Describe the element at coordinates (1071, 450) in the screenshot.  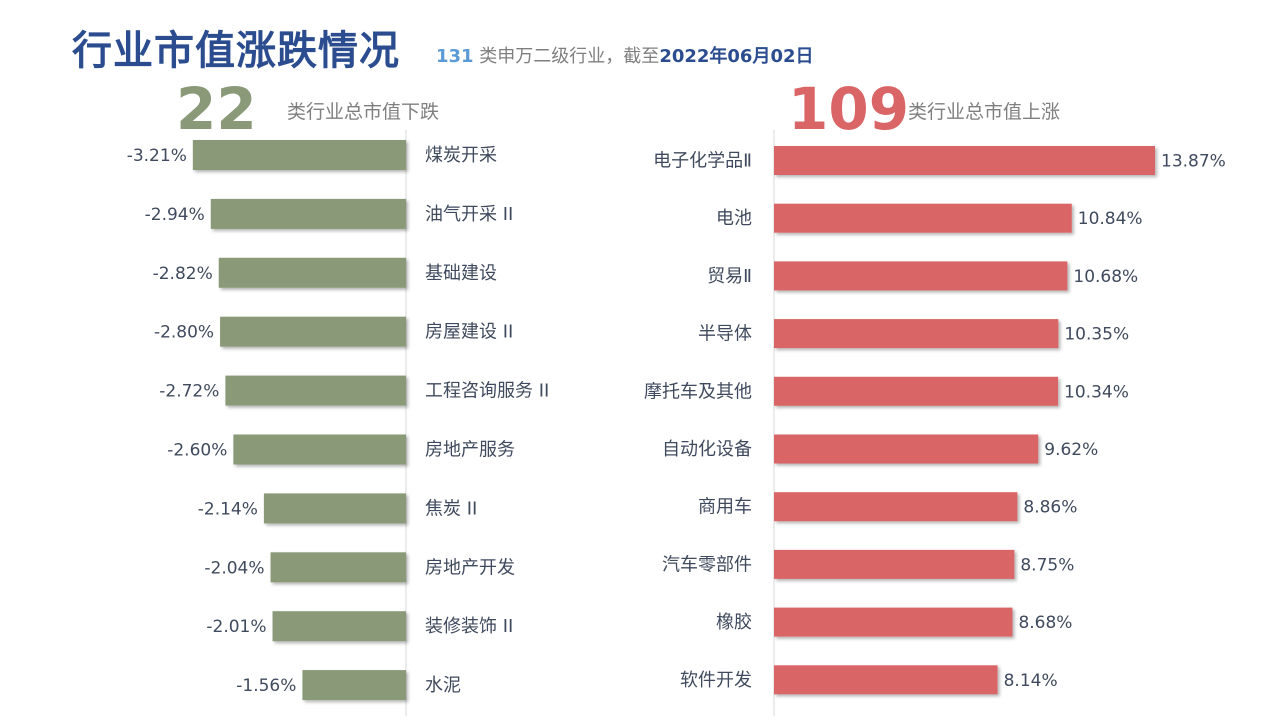
I see `up-value-label: 9.62%` at that location.